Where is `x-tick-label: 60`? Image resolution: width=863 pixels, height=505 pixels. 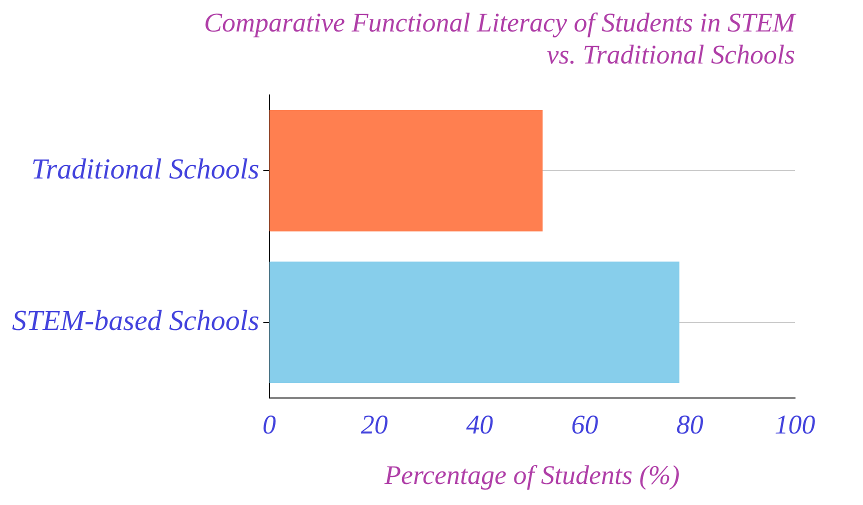 x-tick-label: 60 is located at coordinates (585, 424).